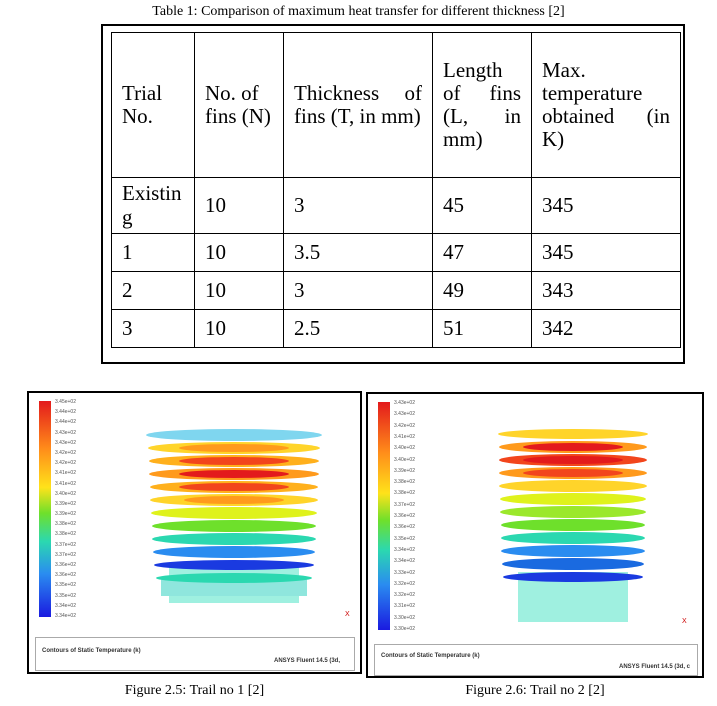 This screenshot has width=717, height=706. Describe the element at coordinates (606, 105) in the screenshot. I see `header-cell-temperature: Max. temperature obtained (in K)` at that location.